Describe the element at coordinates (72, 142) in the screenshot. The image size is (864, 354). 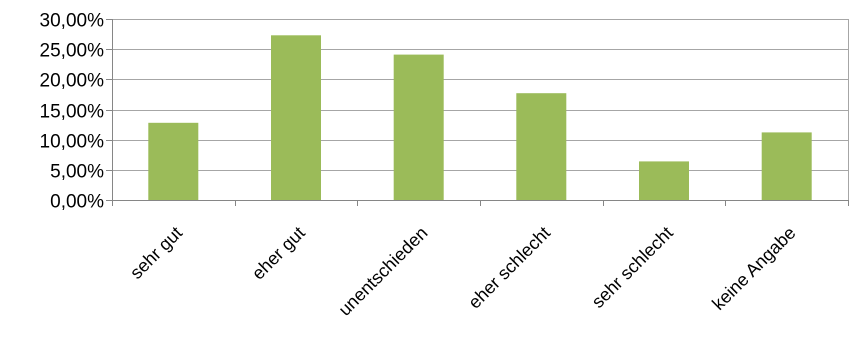
I see `y-tick-label: 10,00%` at that location.